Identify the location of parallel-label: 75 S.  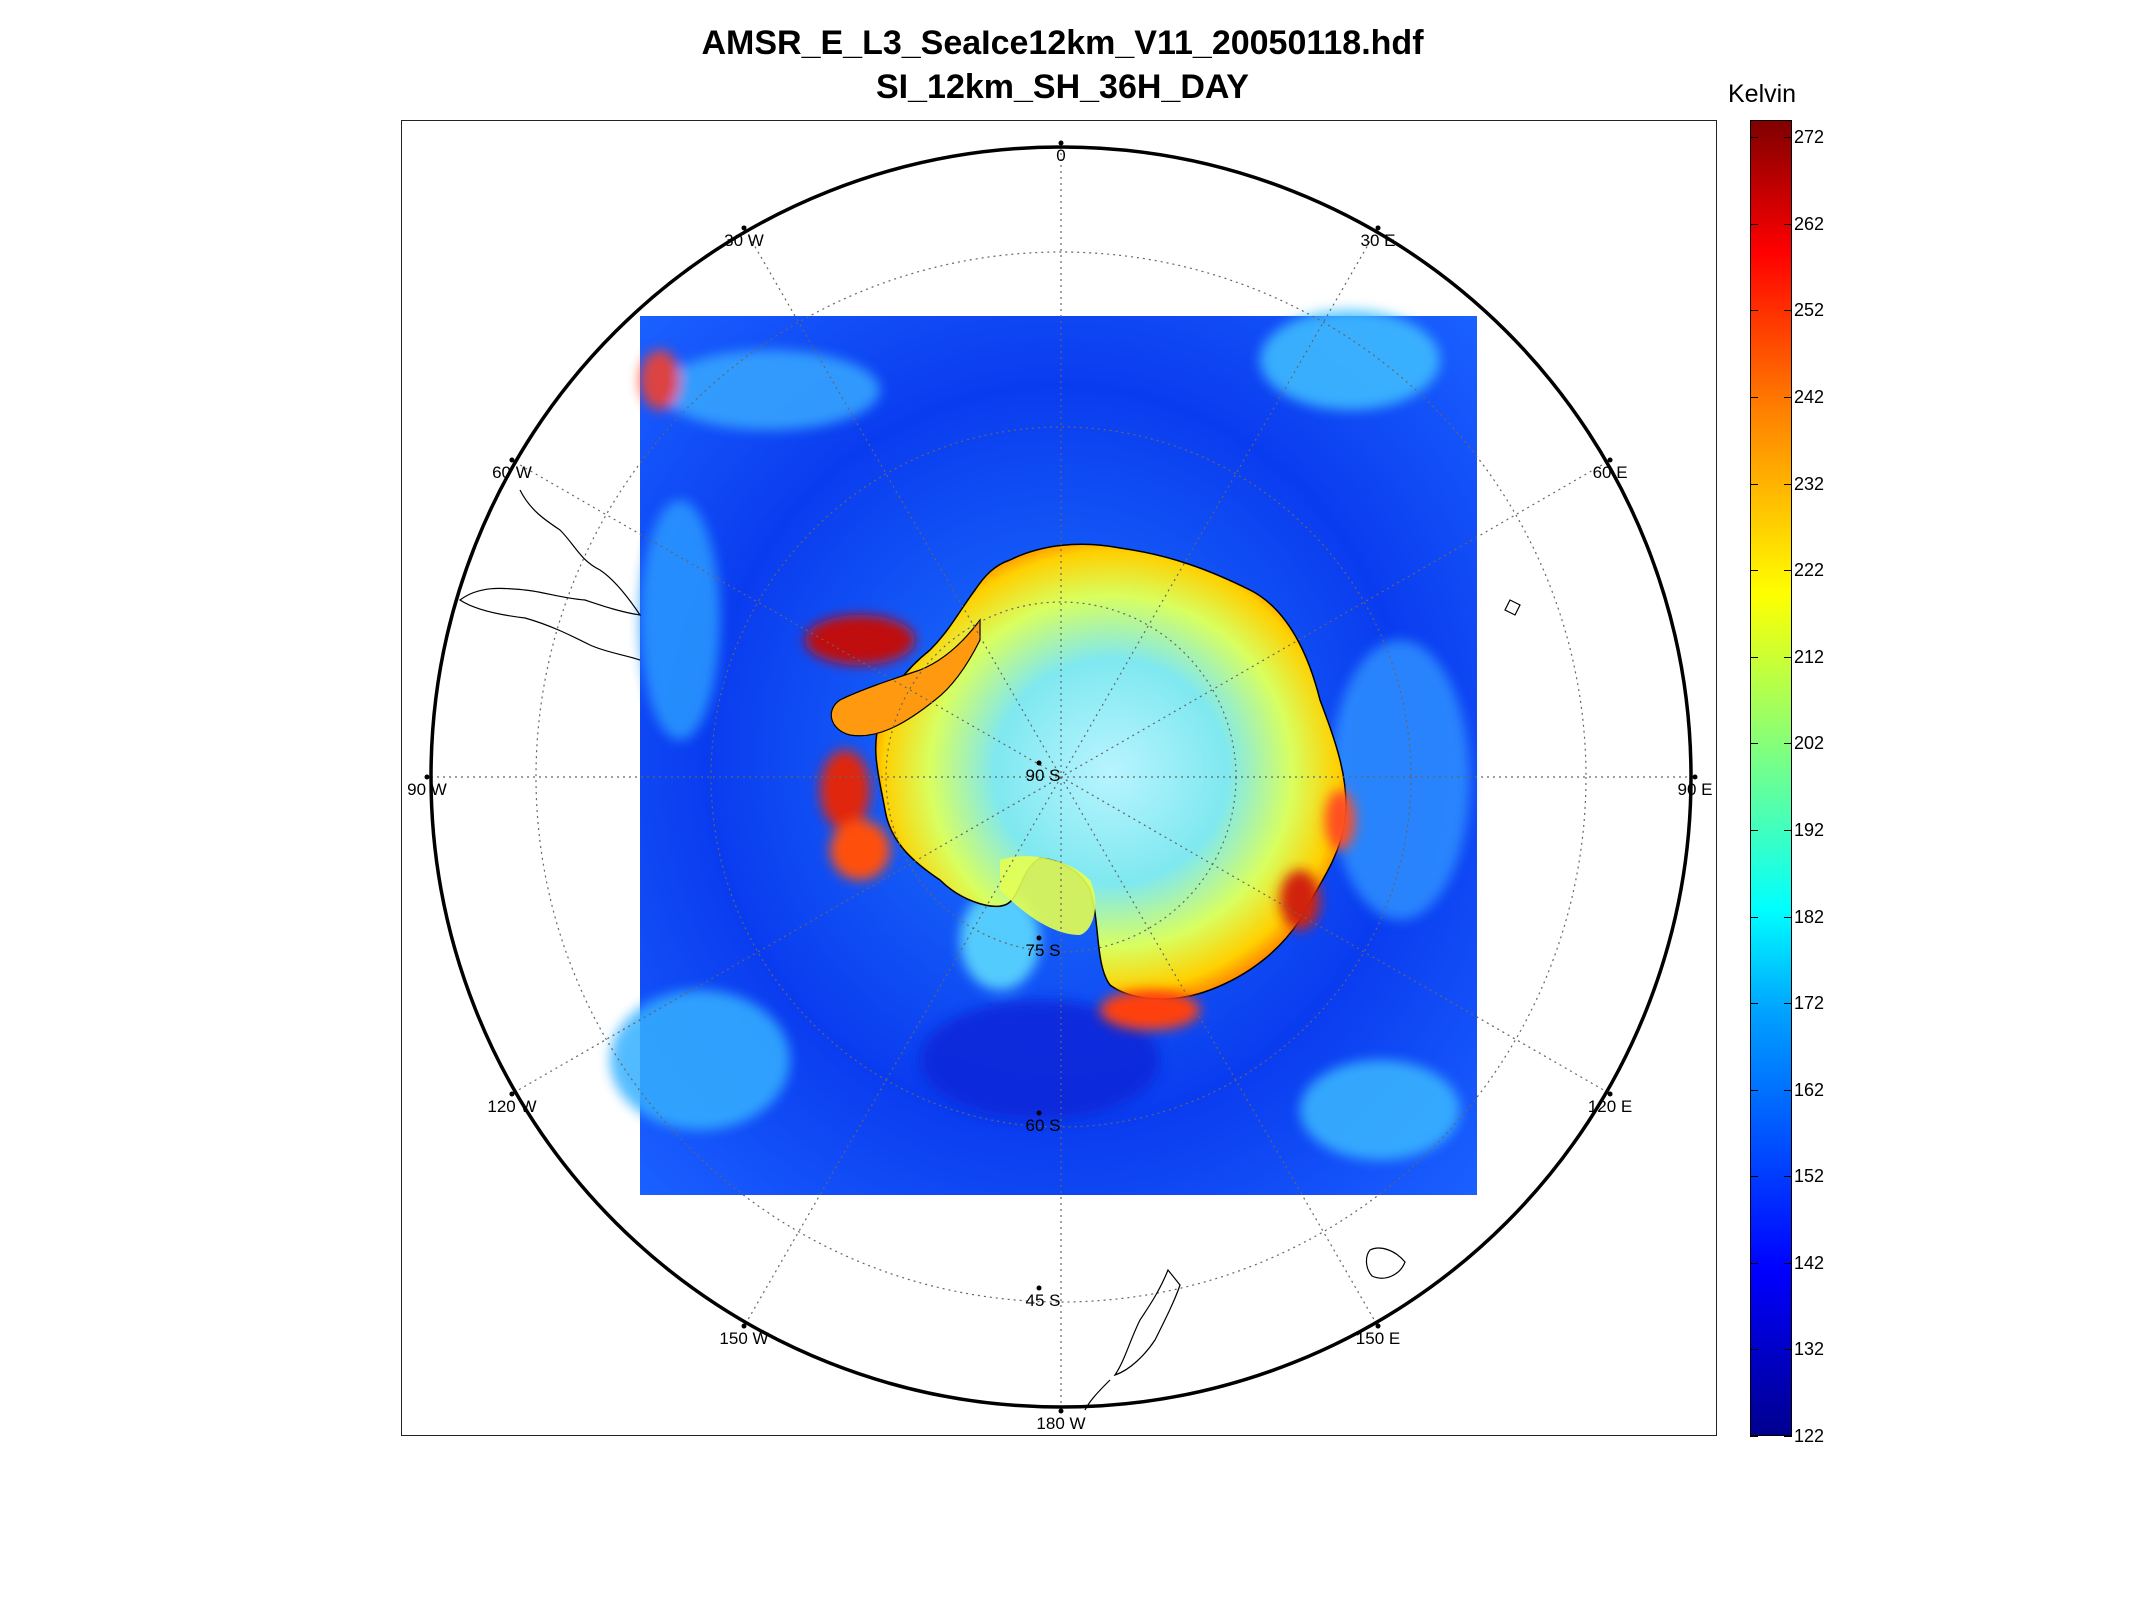
(1043, 950).